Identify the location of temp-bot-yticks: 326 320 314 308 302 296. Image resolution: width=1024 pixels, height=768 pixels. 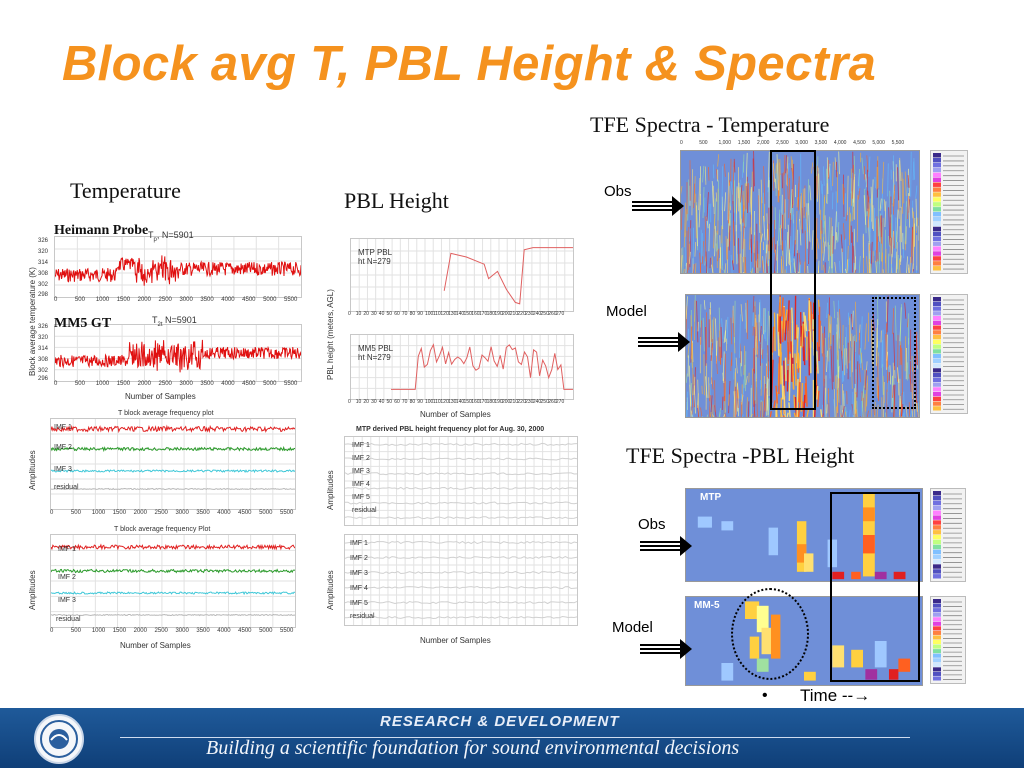
(43, 353).